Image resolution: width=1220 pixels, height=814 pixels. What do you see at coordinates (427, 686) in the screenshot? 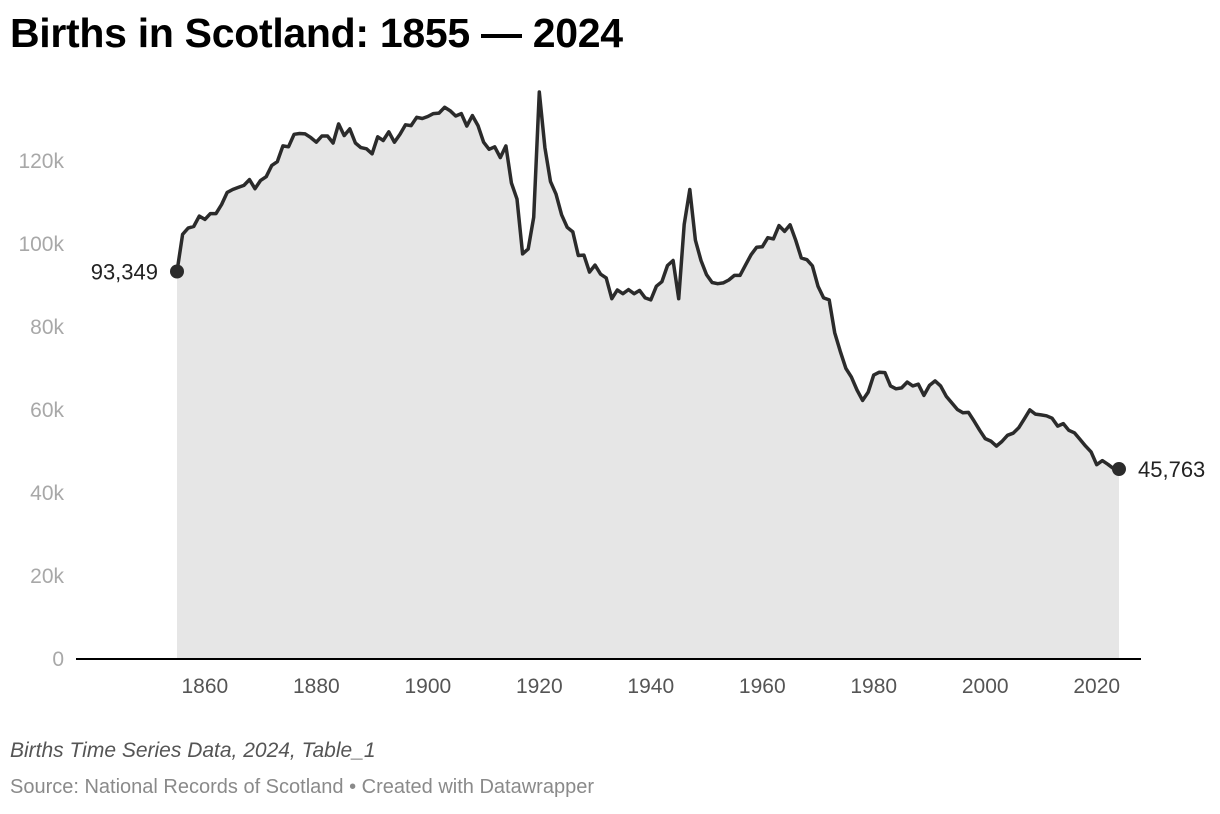
I see `x-tick-label: 1900` at bounding box center [427, 686].